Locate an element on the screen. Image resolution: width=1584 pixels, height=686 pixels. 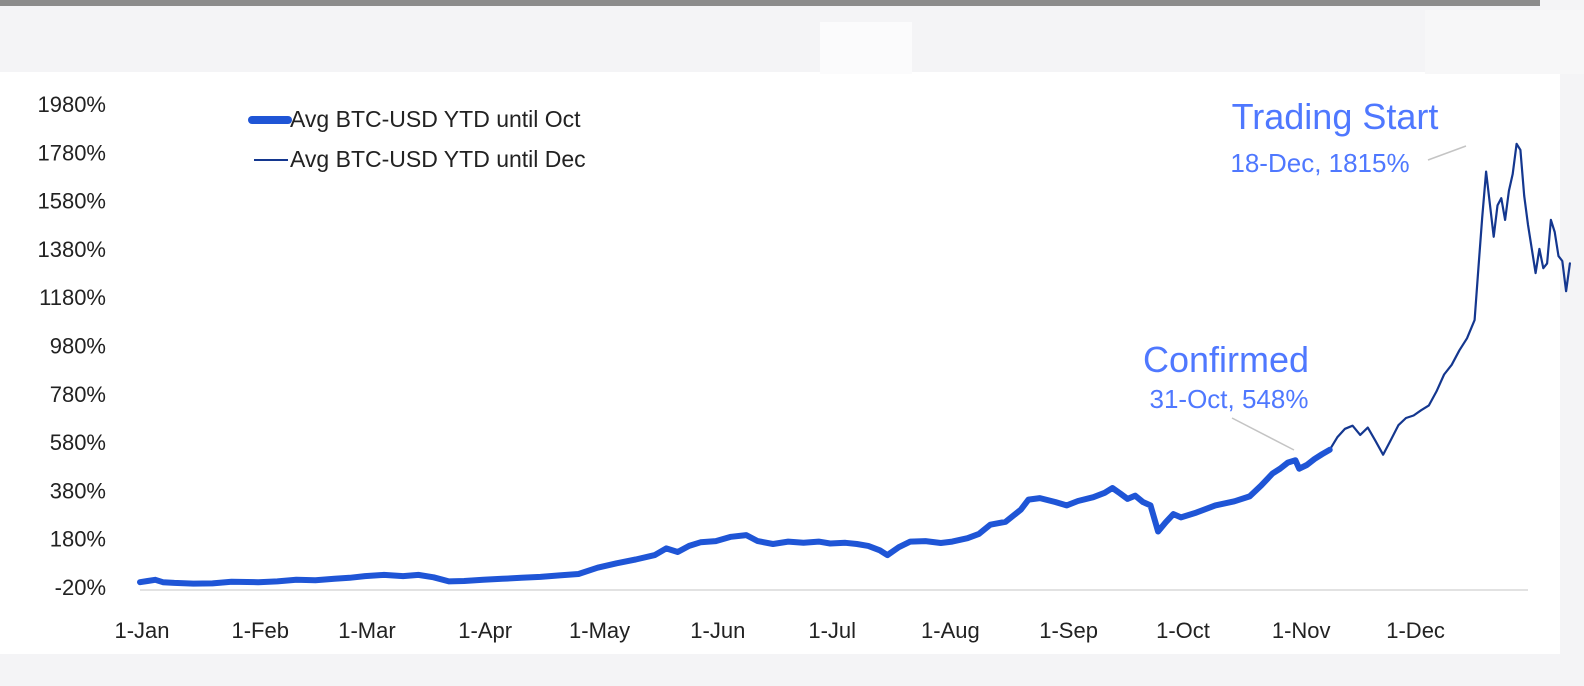
x-tick-label: 1-Dec is located at coordinates (1415, 630).